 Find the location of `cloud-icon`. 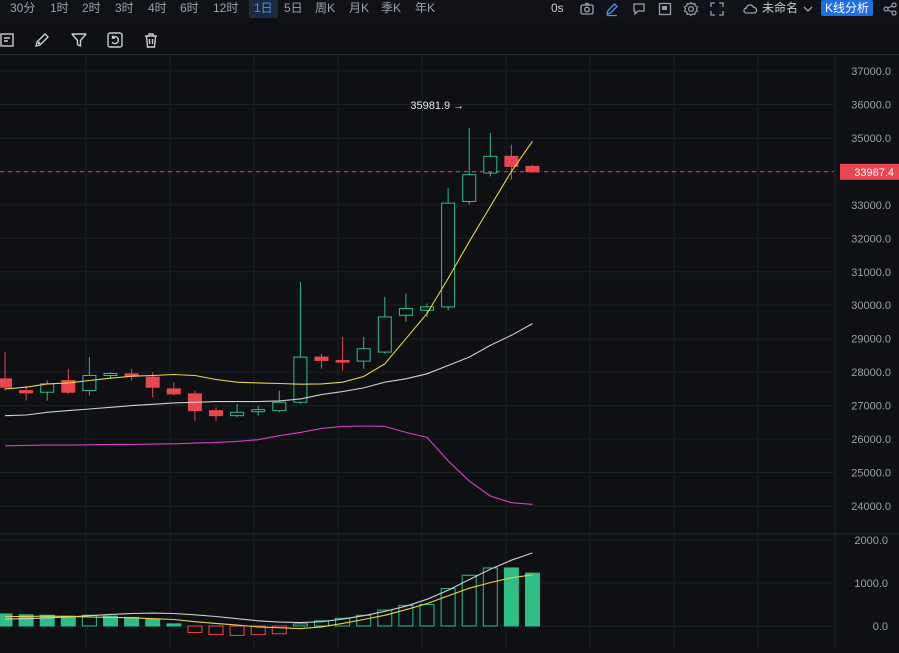

cloud-icon is located at coordinates (750, 9).